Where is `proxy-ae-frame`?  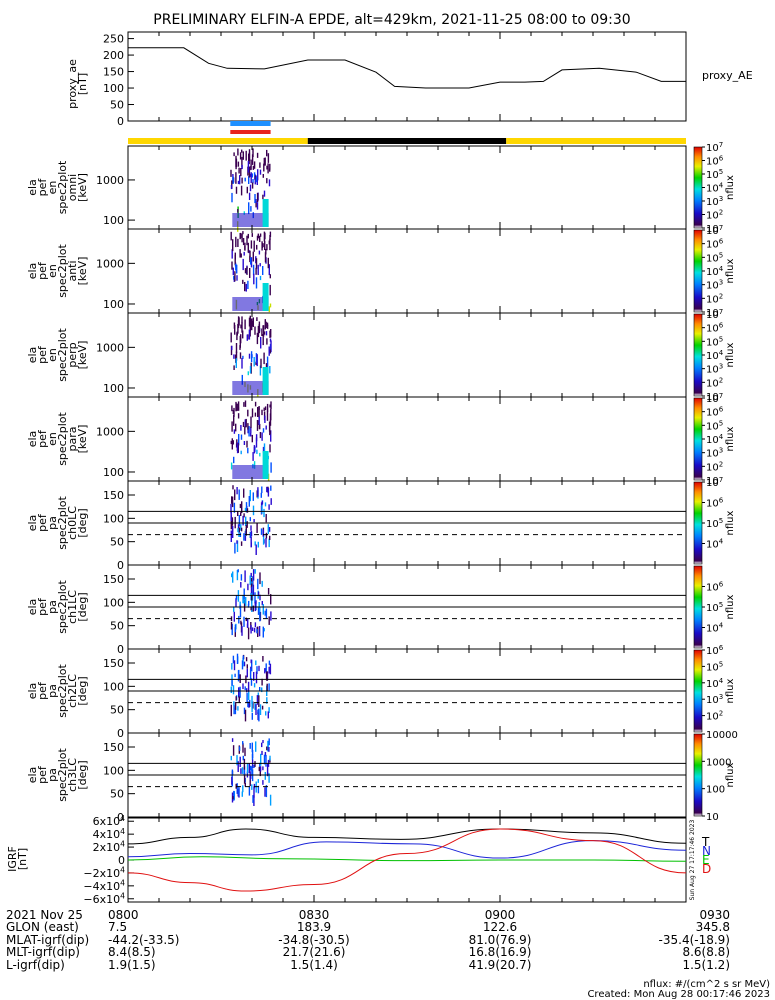
proxy-ae-frame is located at coordinates (407, 76).